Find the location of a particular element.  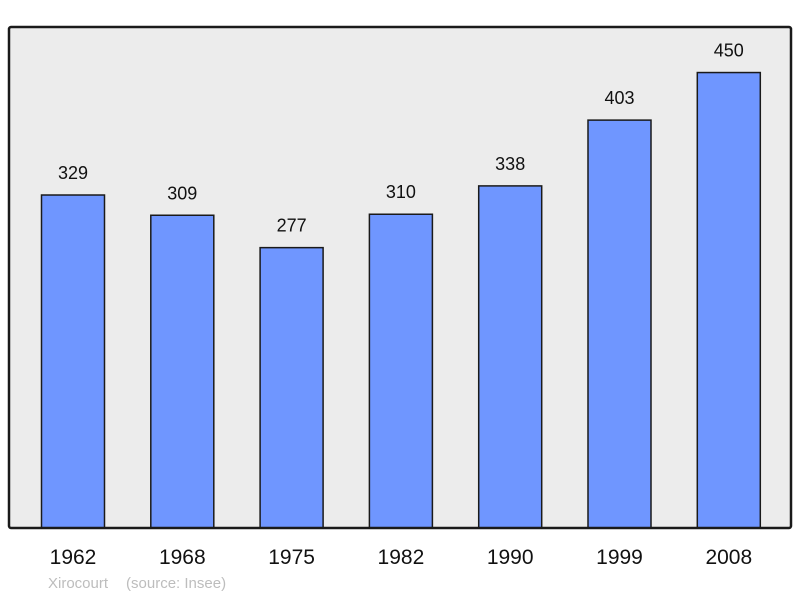

bar-1990 is located at coordinates (510, 357).